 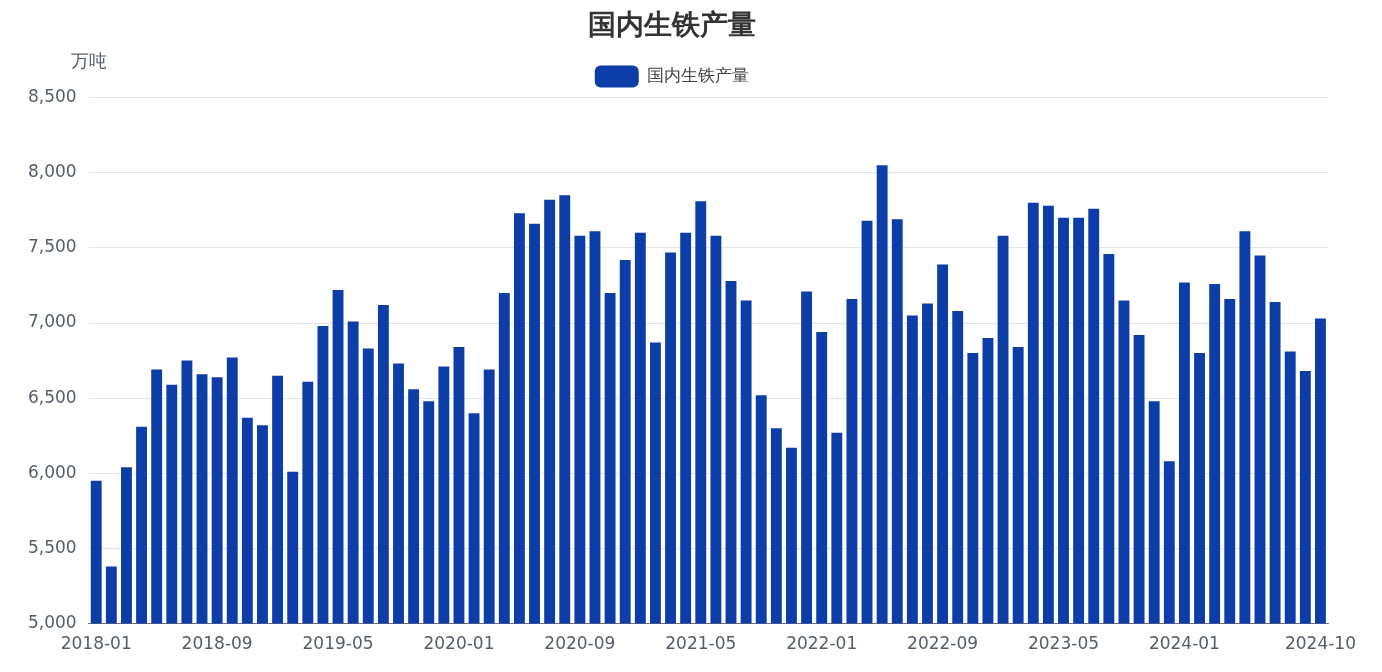 What do you see at coordinates (1063, 643) in the screenshot?
I see `x-tick-label: 2023-05` at bounding box center [1063, 643].